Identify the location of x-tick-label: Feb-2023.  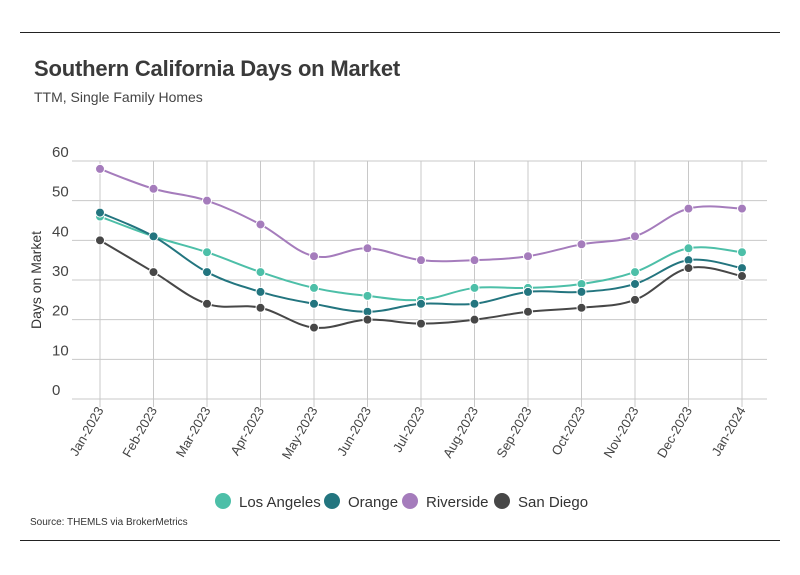
(139, 432).